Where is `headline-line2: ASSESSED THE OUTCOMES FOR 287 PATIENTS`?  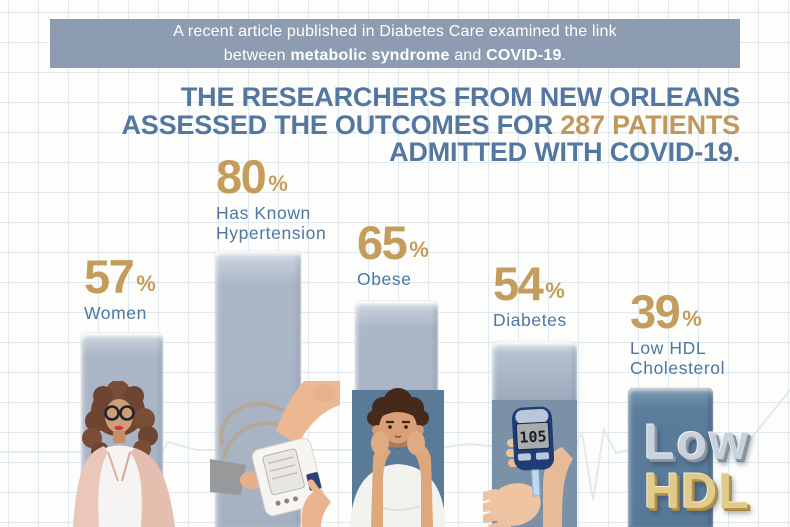
headline-line2: ASSESSED THE OUTCOMES FOR 287 PATIENTS is located at coordinates (430, 124).